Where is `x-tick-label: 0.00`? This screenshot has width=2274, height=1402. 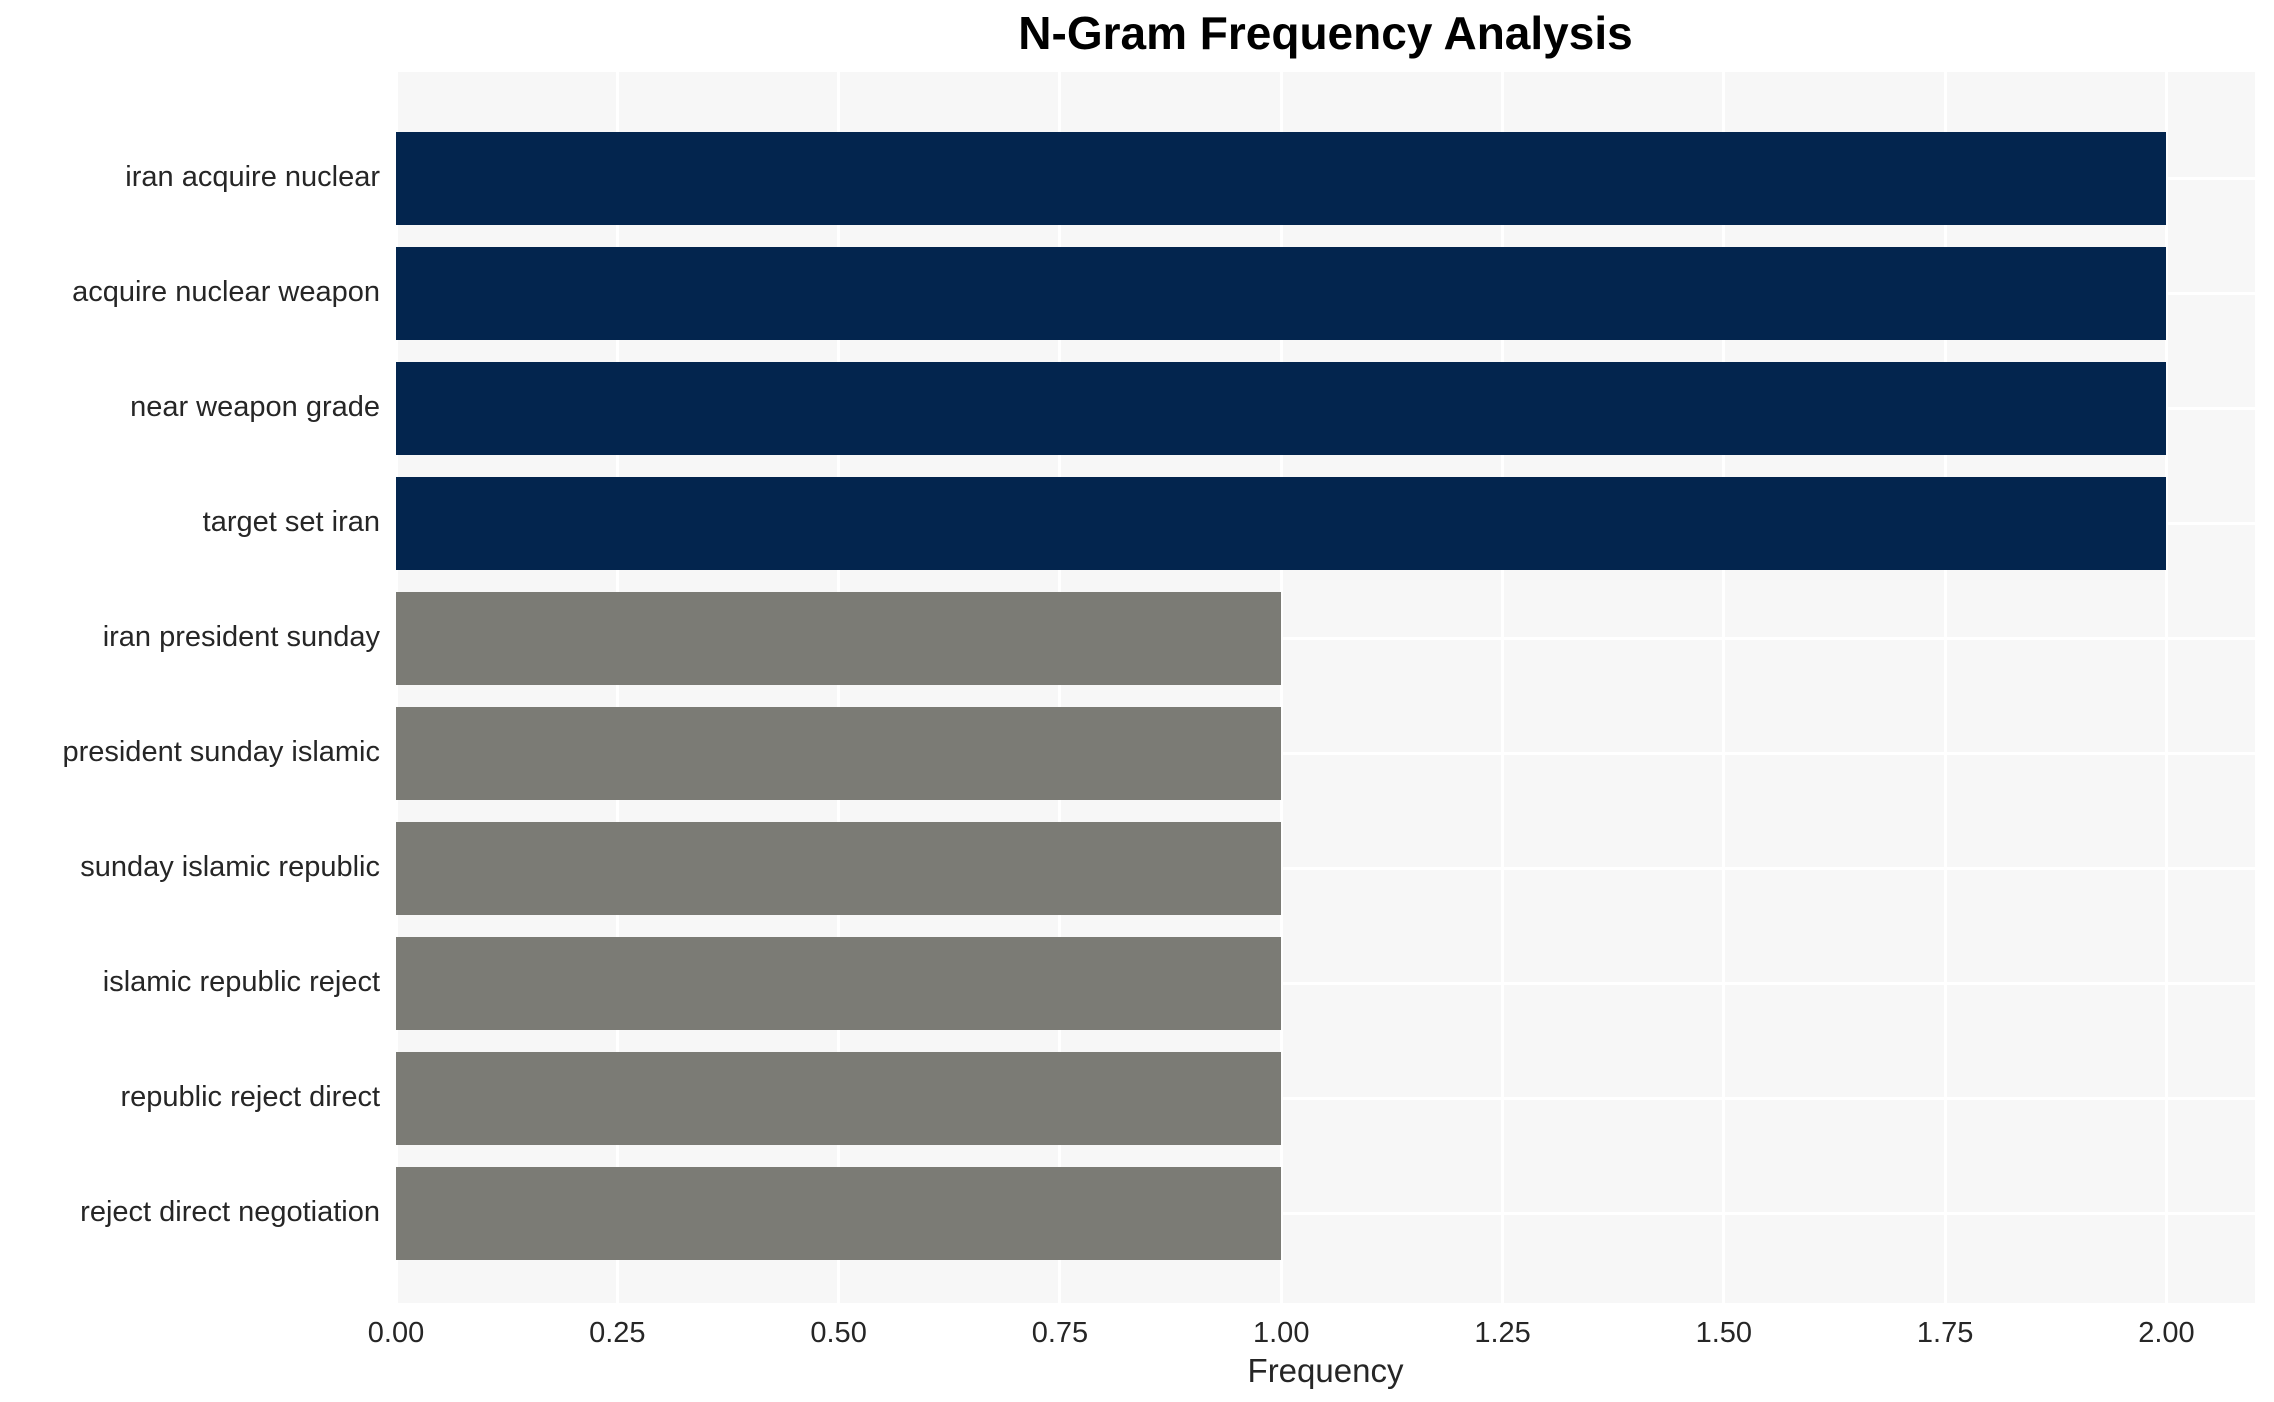
x-tick-label: 0.00 is located at coordinates (396, 1333).